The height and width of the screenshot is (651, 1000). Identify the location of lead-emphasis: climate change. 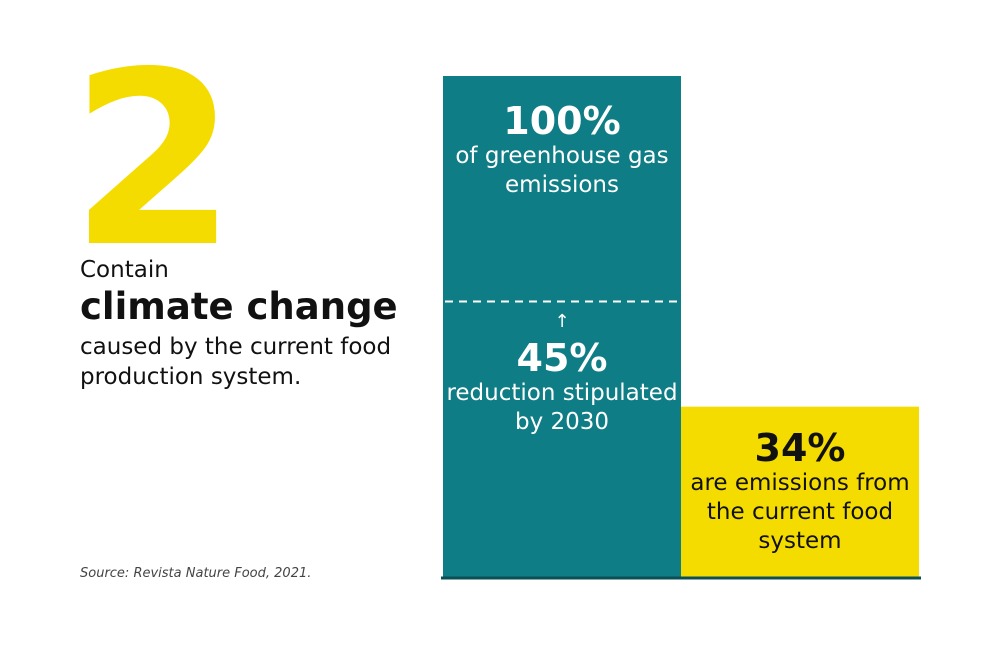
(239, 306).